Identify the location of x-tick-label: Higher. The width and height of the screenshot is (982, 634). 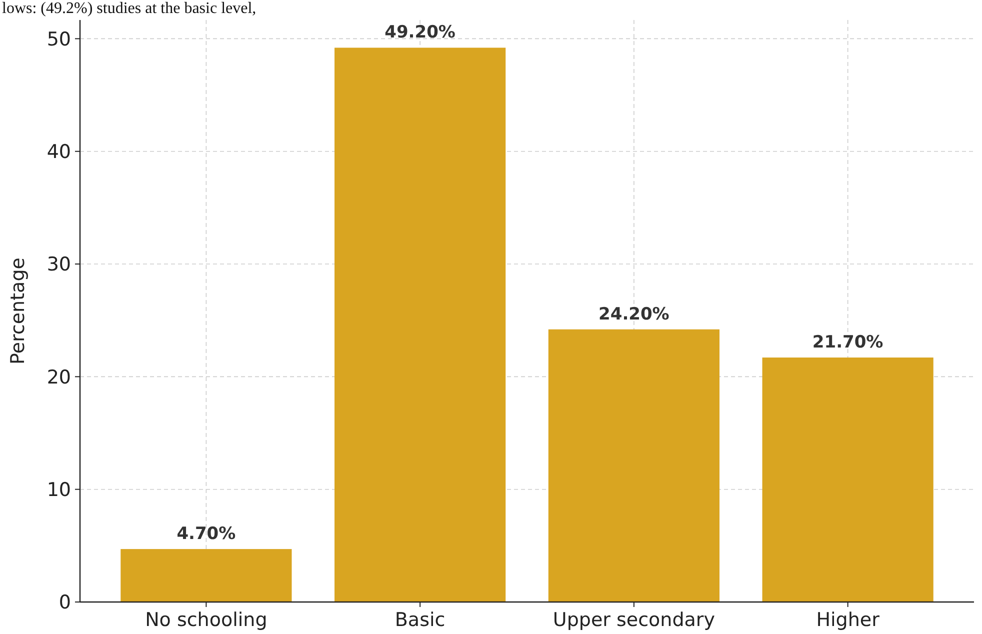
(848, 620).